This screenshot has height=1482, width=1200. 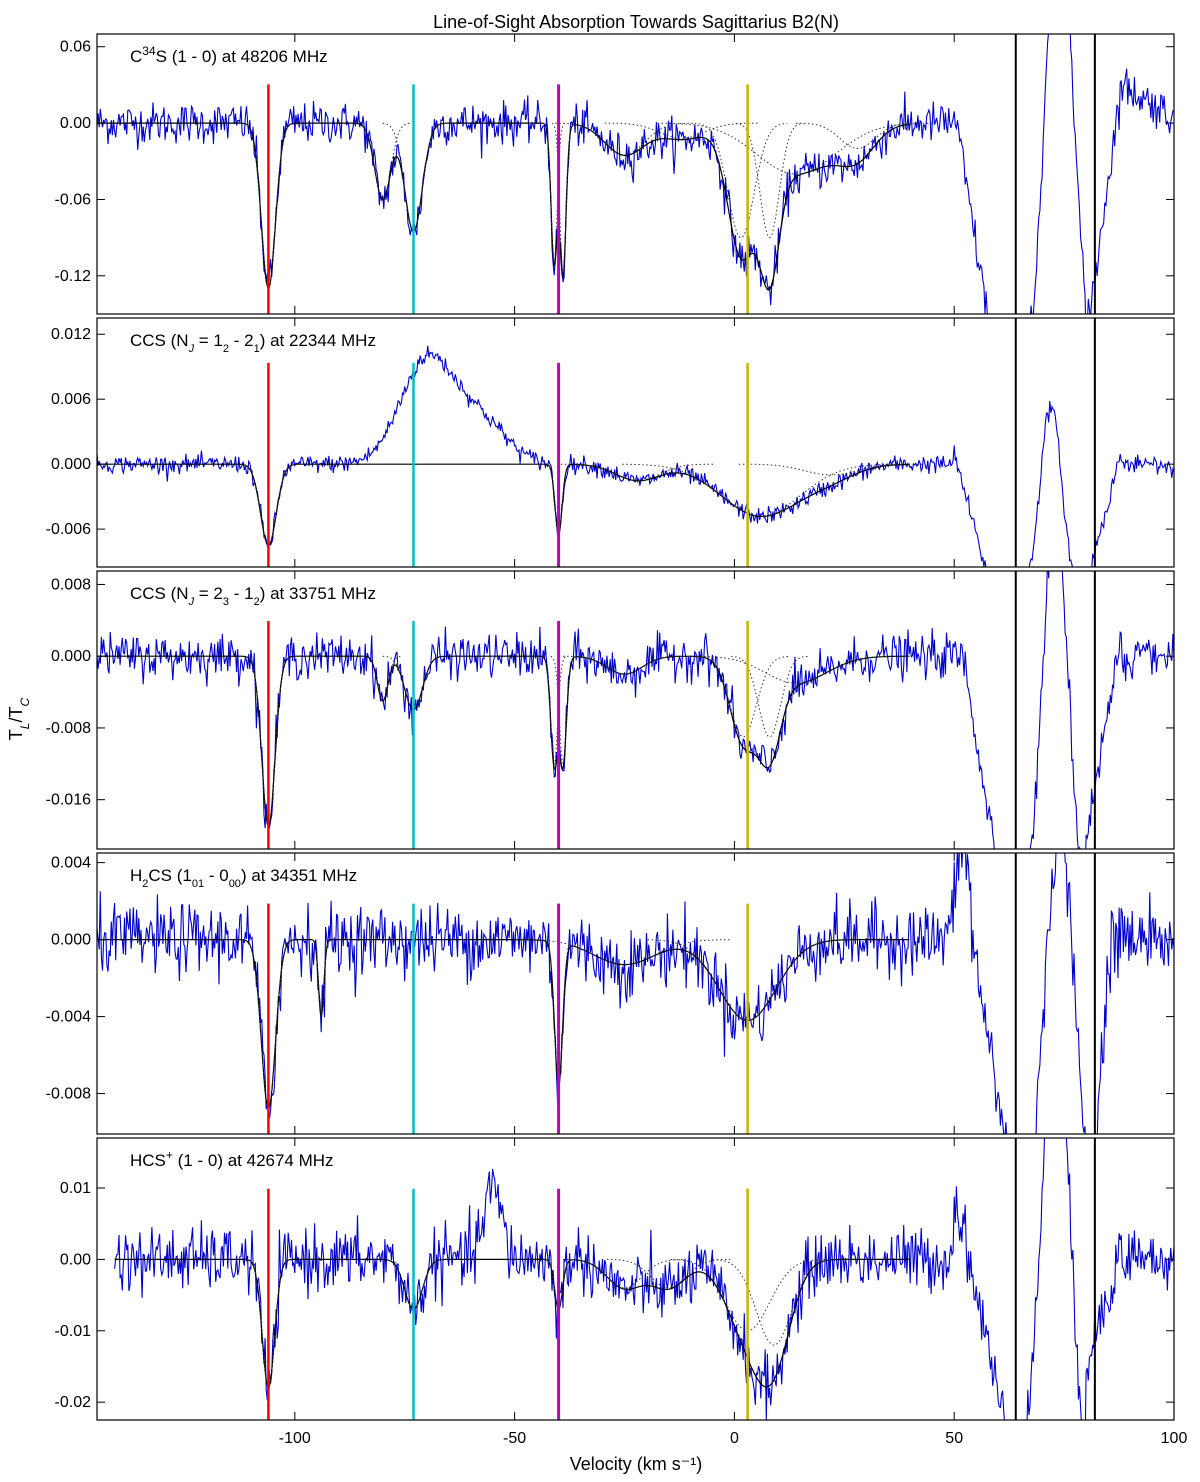 I want to click on spectrum-line, so click(x=635, y=456).